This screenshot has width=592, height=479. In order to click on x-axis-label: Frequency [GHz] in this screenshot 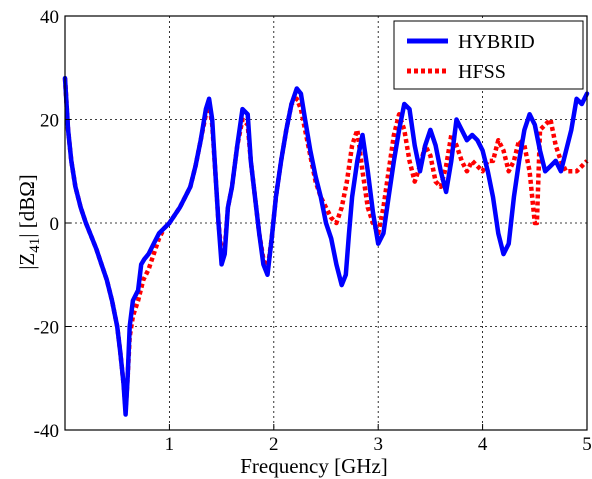, I will do `click(314, 466)`.